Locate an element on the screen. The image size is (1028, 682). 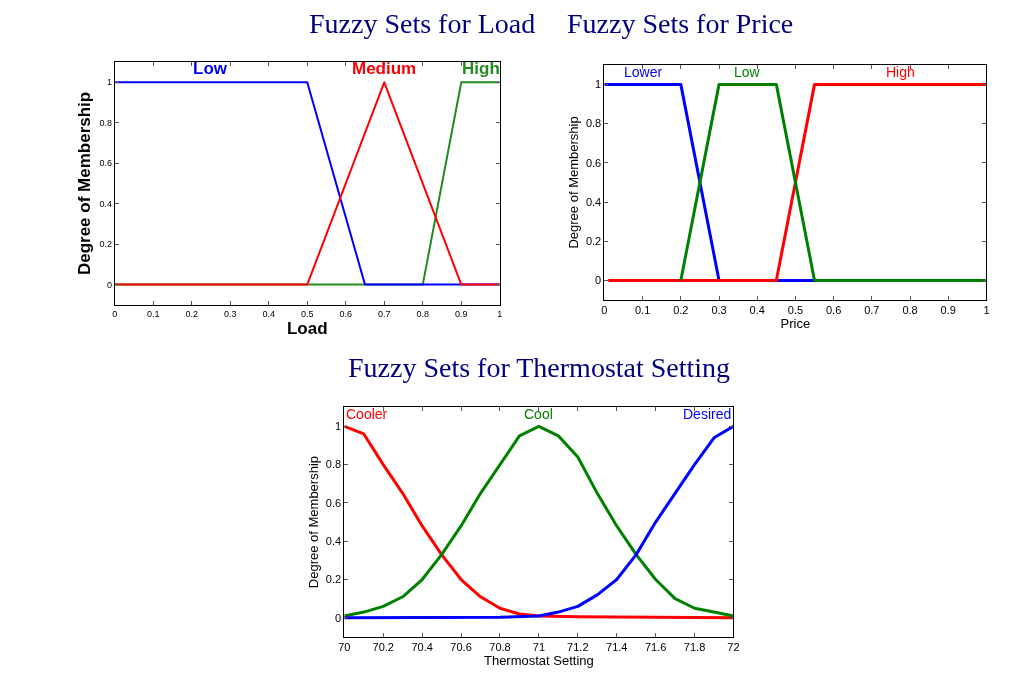
x-tick-label: 71.2 is located at coordinates (578, 647).